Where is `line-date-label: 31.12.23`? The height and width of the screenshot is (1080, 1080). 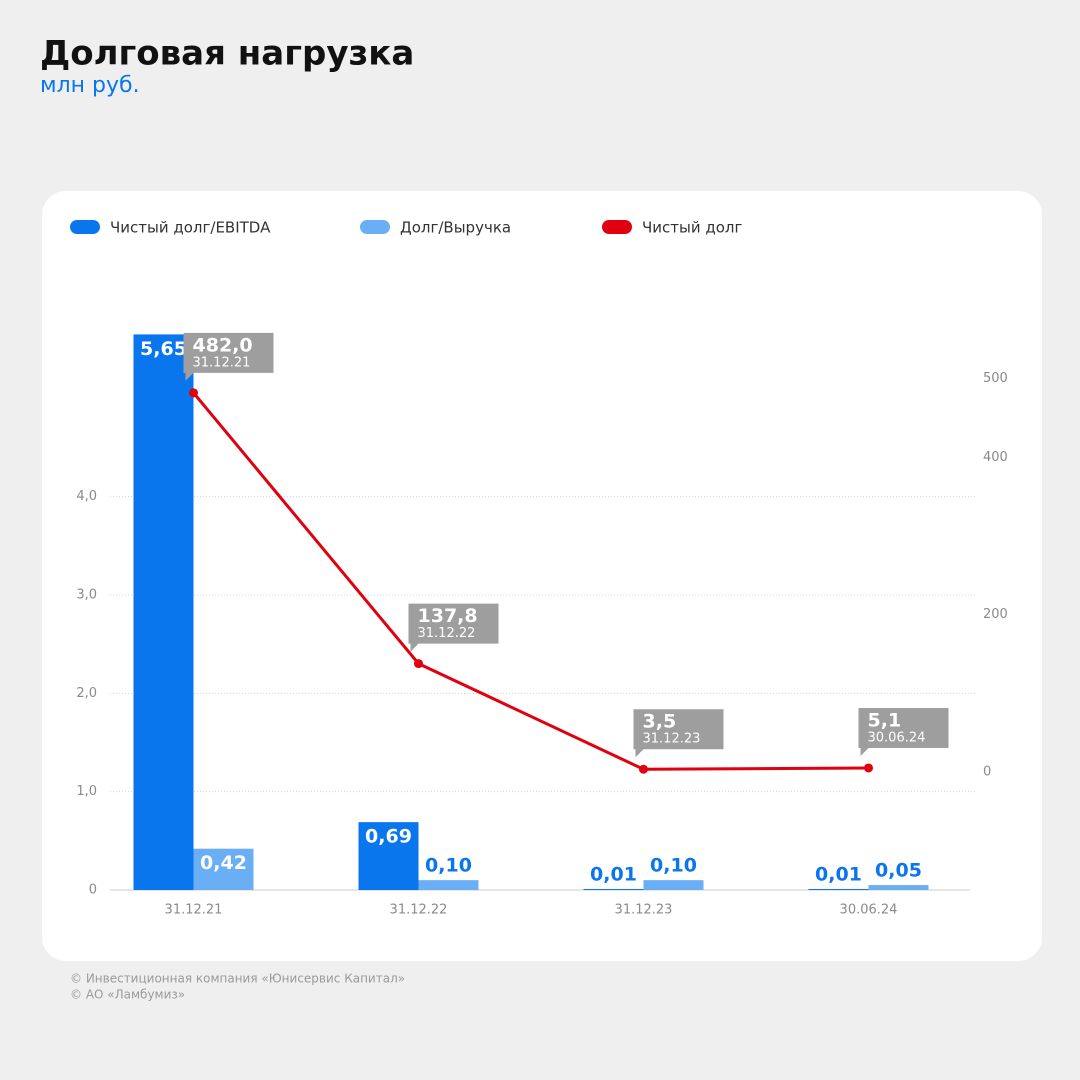 line-date-label: 31.12.23 is located at coordinates (672, 739).